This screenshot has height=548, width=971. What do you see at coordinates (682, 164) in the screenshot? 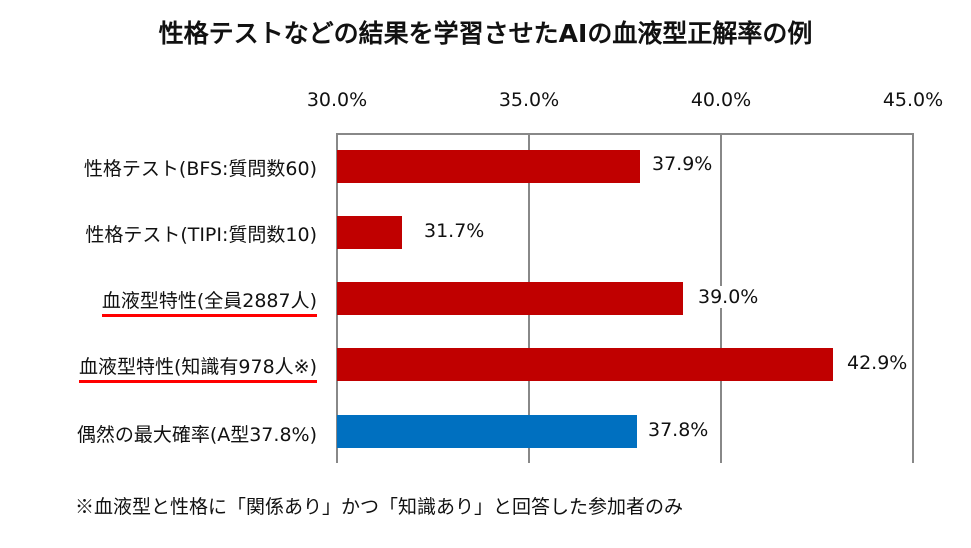
I see `value-label: 37.9%` at bounding box center [682, 164].